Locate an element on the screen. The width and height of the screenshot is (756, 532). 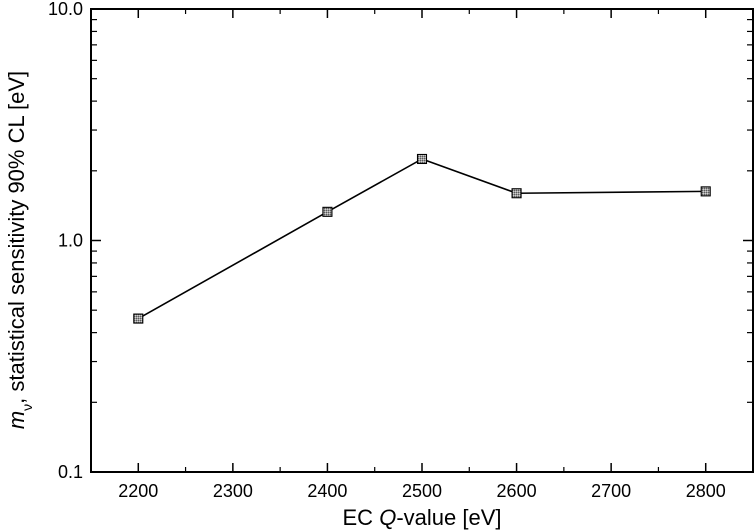
y-tick-label: 10.0 is located at coordinates (65, 9).